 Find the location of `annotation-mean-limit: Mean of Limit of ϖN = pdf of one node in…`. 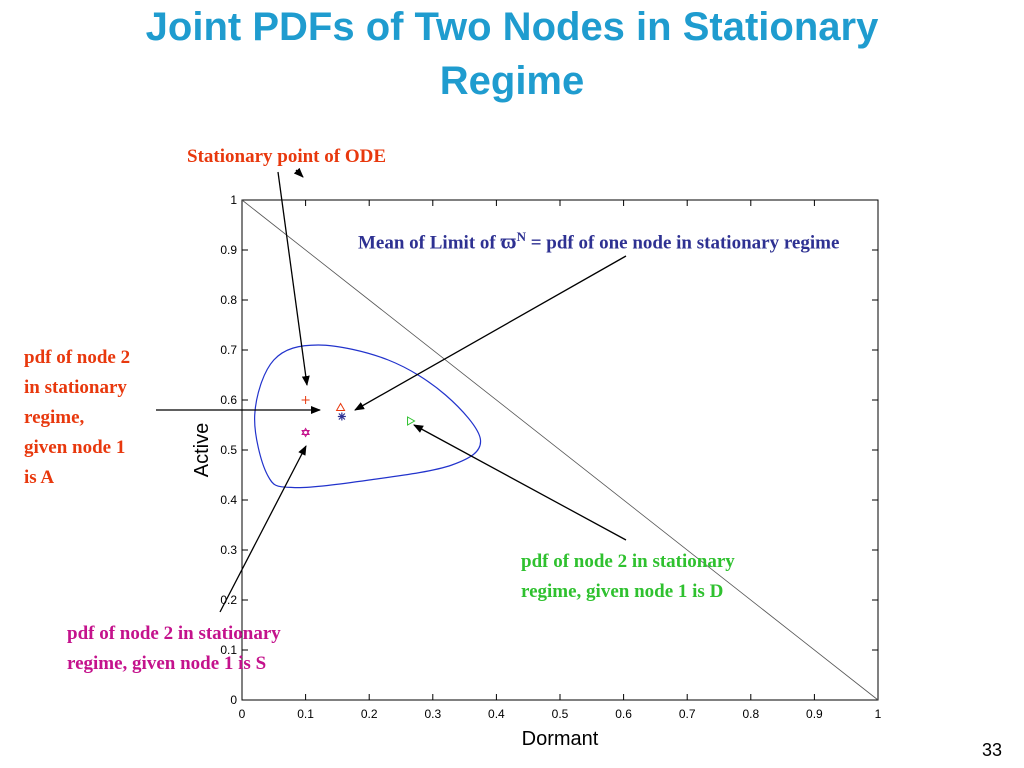

annotation-mean-limit: Mean of Limit of ϖN = pdf of one node in… is located at coordinates (598, 240).